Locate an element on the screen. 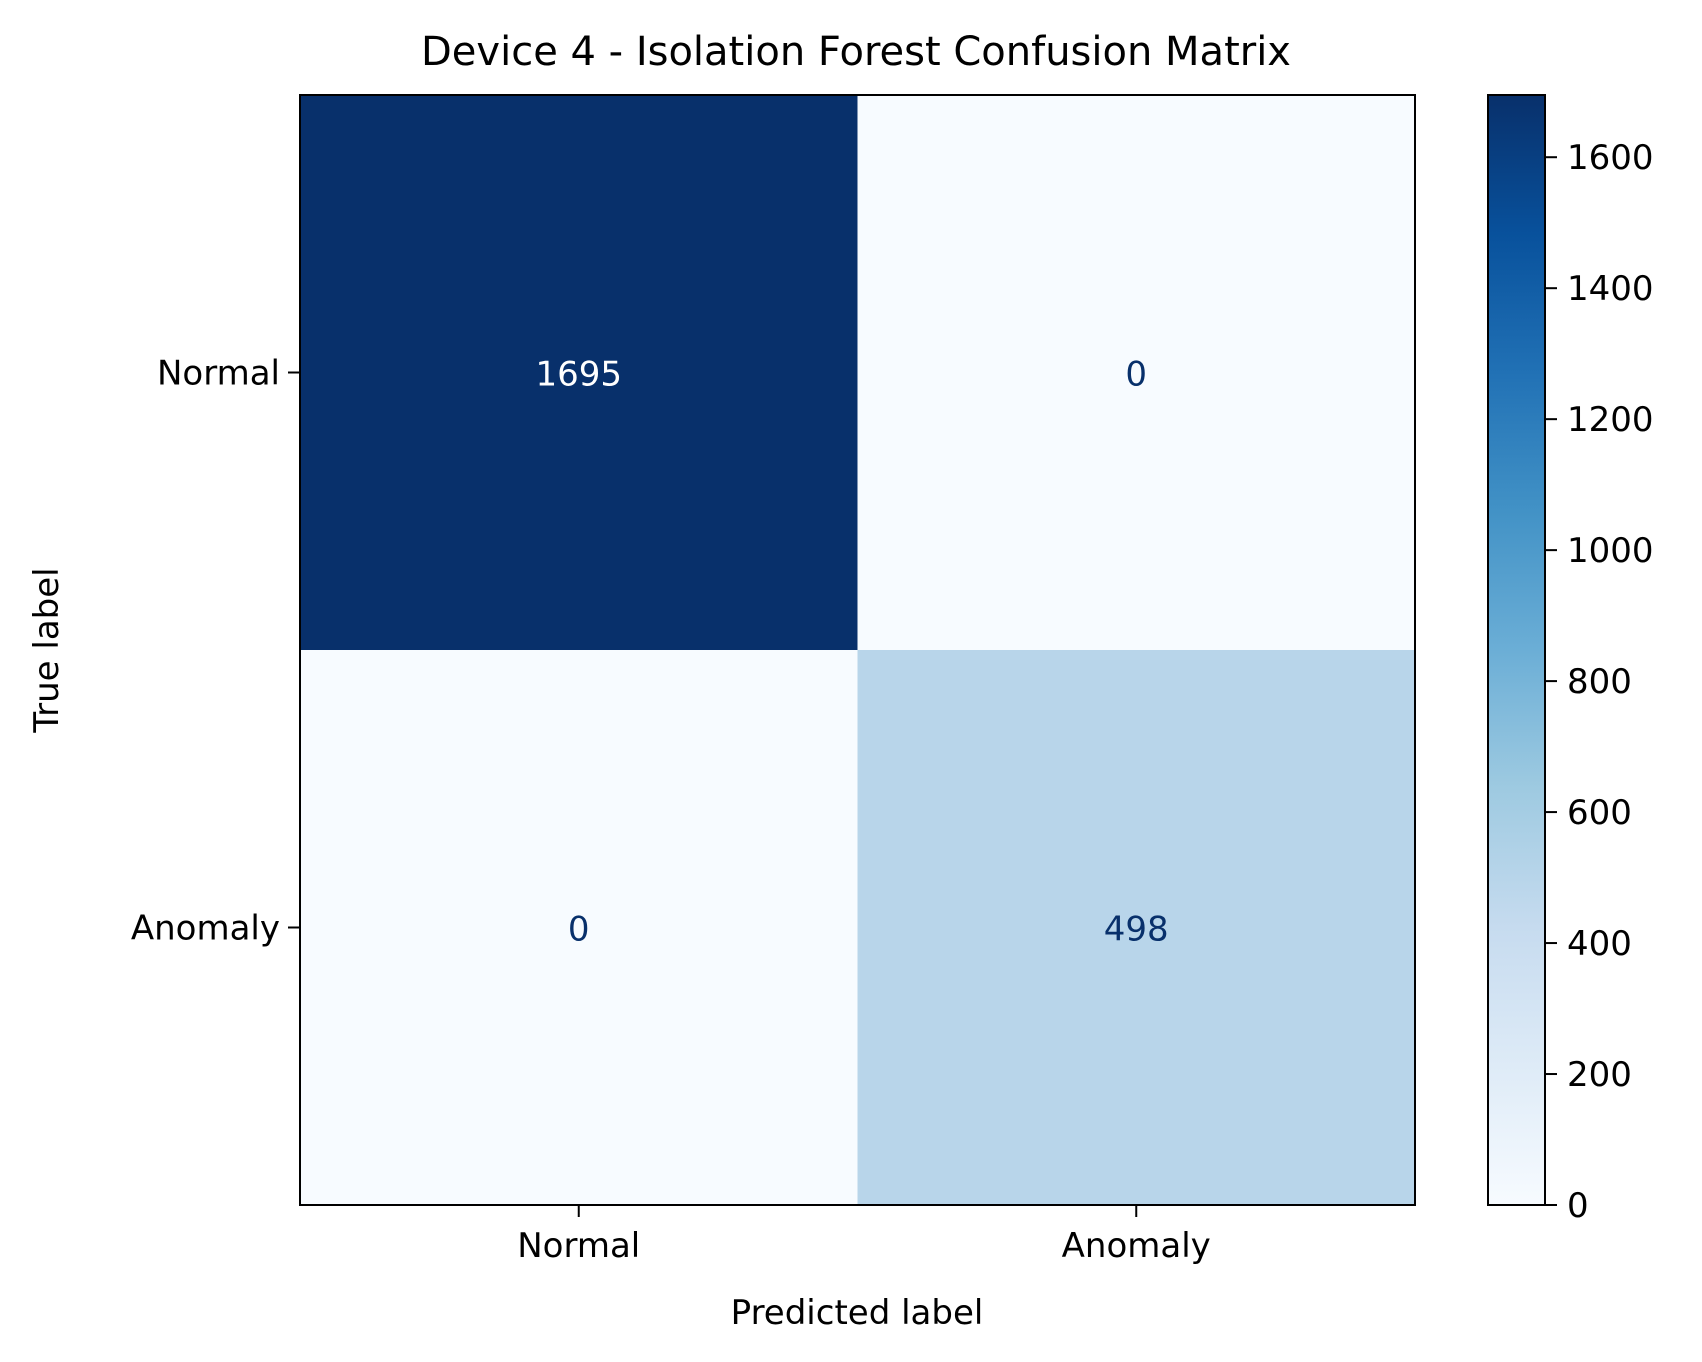  x-axis-ticks: Normal Anomaly is located at coordinates (864, 1235).